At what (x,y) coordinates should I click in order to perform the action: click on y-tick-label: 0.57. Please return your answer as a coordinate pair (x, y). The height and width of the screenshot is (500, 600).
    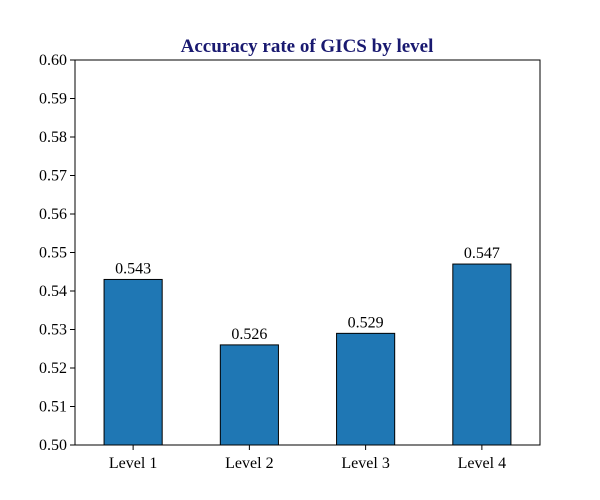
    Looking at the image, I should click on (53, 176).